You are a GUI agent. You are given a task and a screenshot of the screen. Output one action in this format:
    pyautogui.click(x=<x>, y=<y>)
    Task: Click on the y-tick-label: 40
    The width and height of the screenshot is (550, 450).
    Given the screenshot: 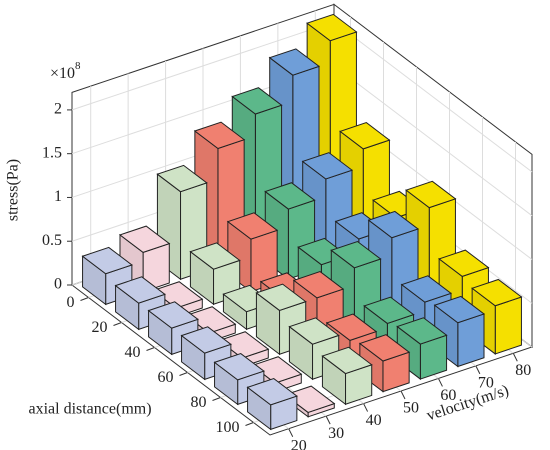 What is the action you would take?
    pyautogui.click(x=374, y=420)
    